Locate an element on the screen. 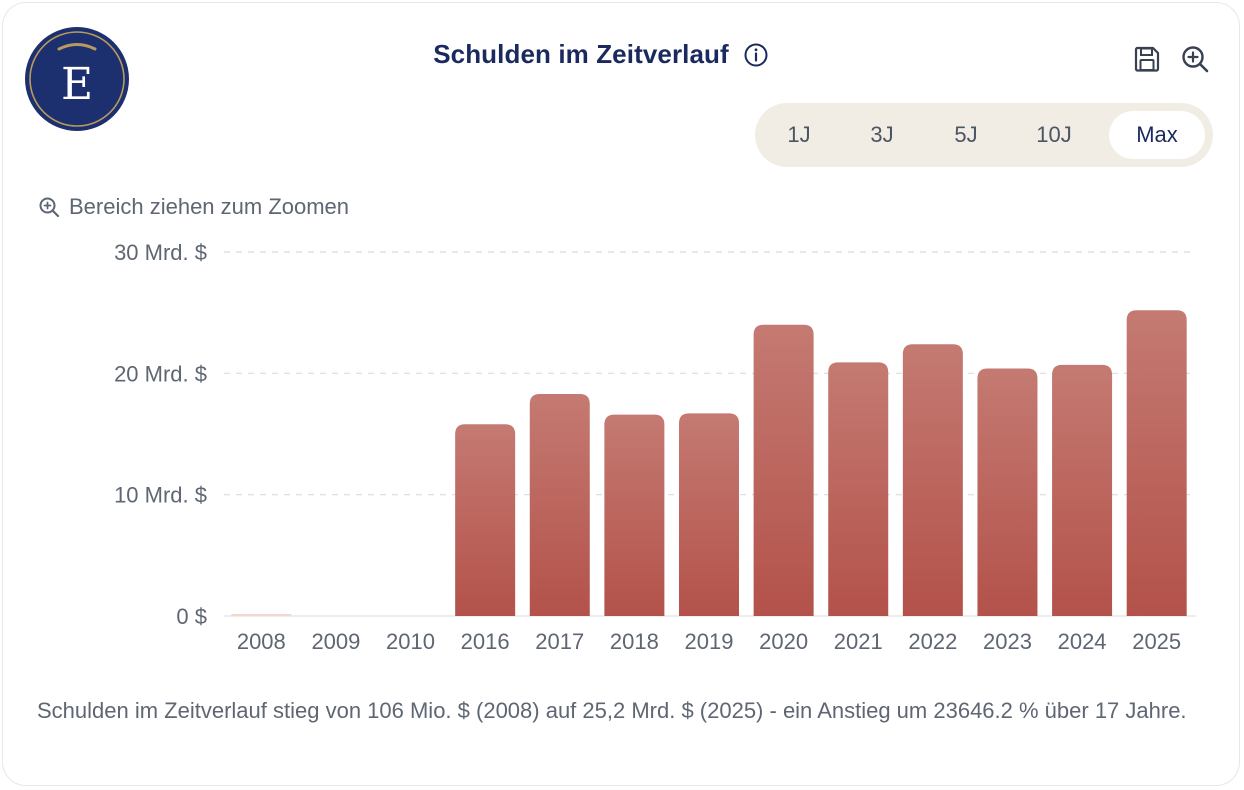  x-tick-label: 2008 is located at coordinates (261, 641).